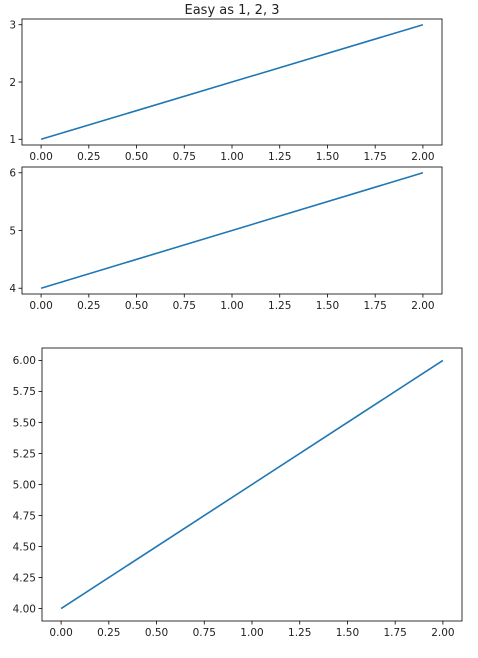  Describe the element at coordinates (24, 361) in the screenshot. I see `y-tick-label: 6.00` at that location.